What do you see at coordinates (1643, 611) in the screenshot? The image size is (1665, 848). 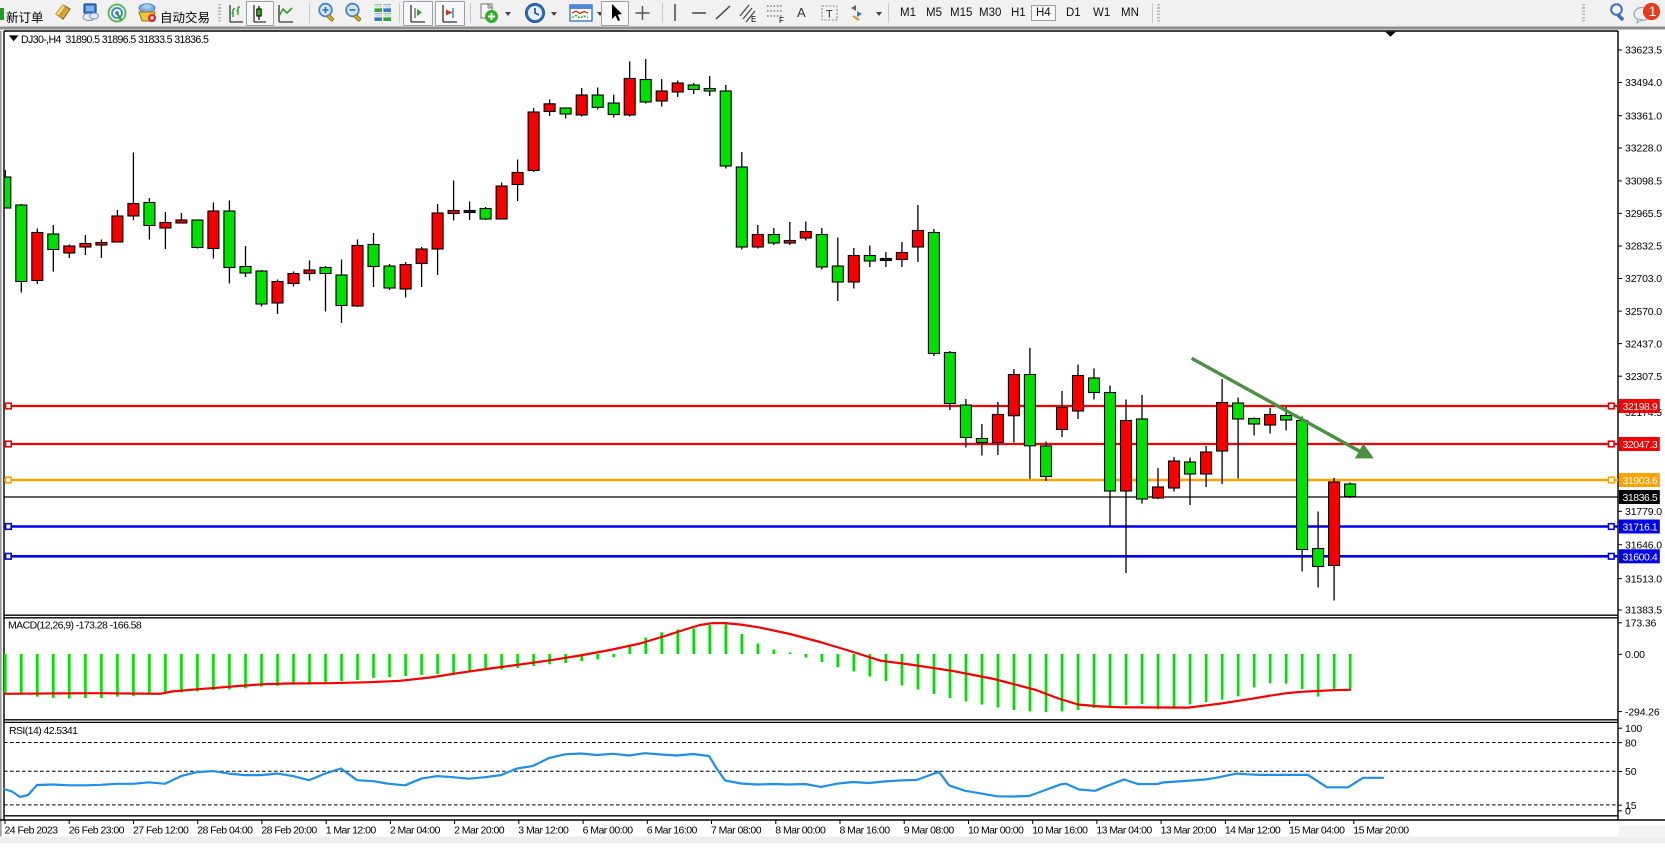 I see `svg-text: 31383.5` at bounding box center [1643, 611].